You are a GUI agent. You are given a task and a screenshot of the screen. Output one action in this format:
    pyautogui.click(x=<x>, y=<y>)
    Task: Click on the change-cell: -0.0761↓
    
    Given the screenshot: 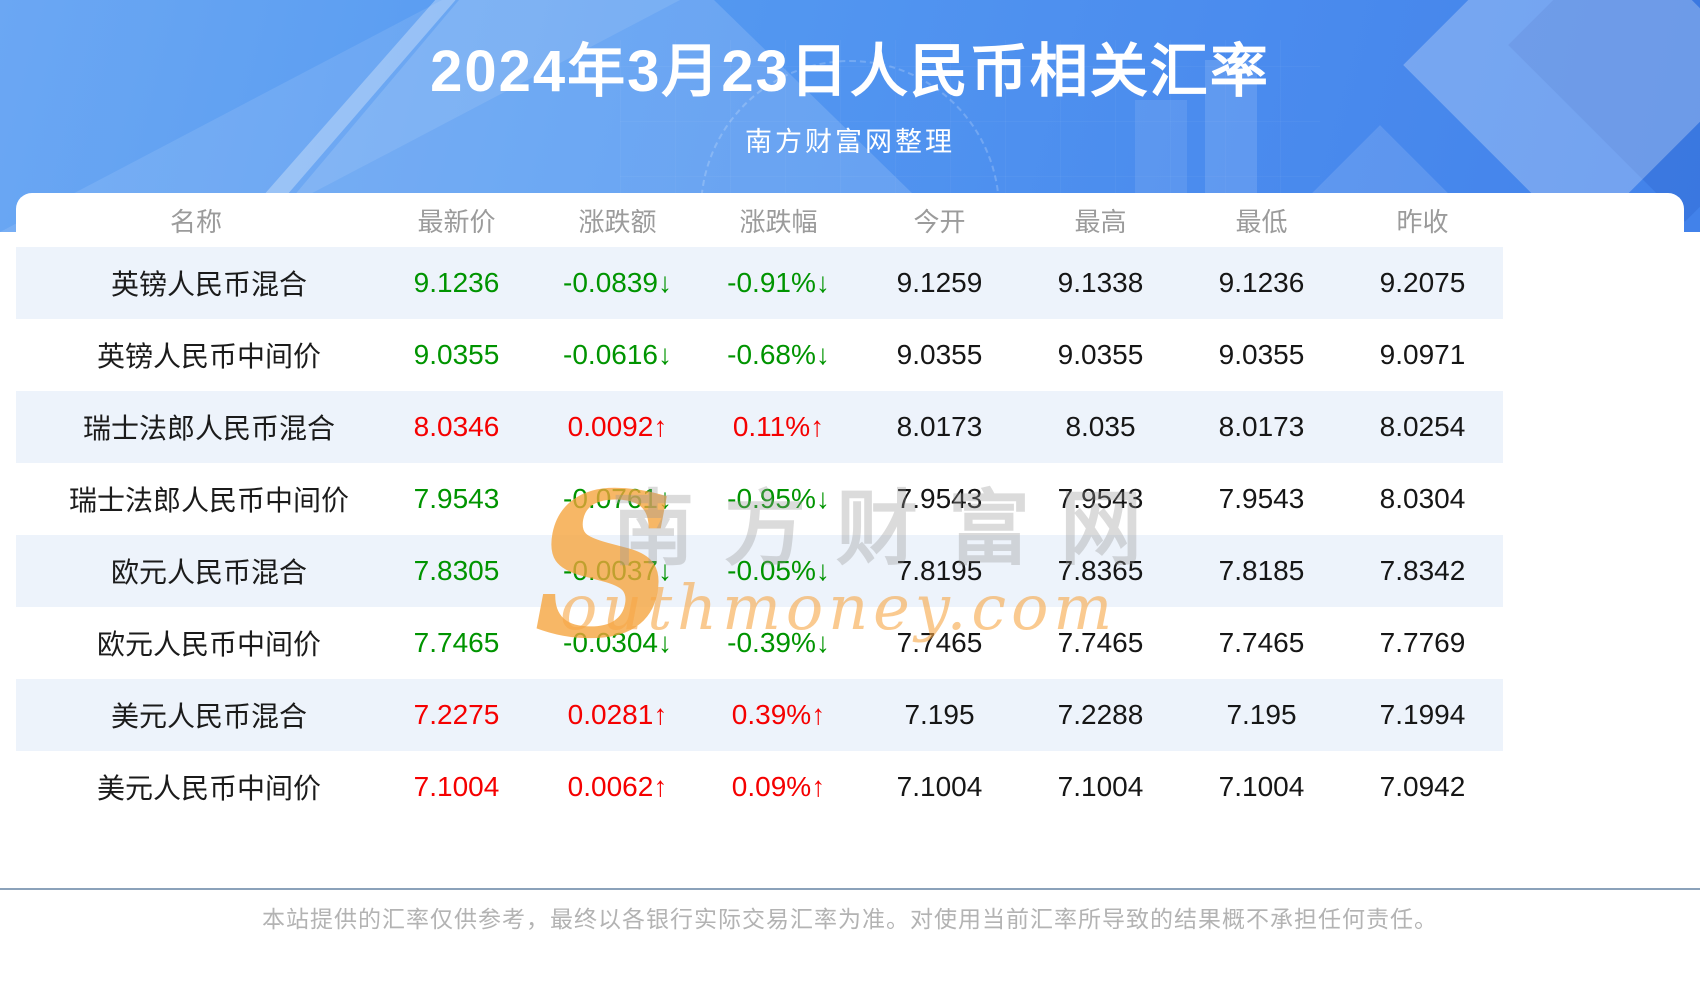 What is the action you would take?
    pyautogui.click(x=617, y=498)
    